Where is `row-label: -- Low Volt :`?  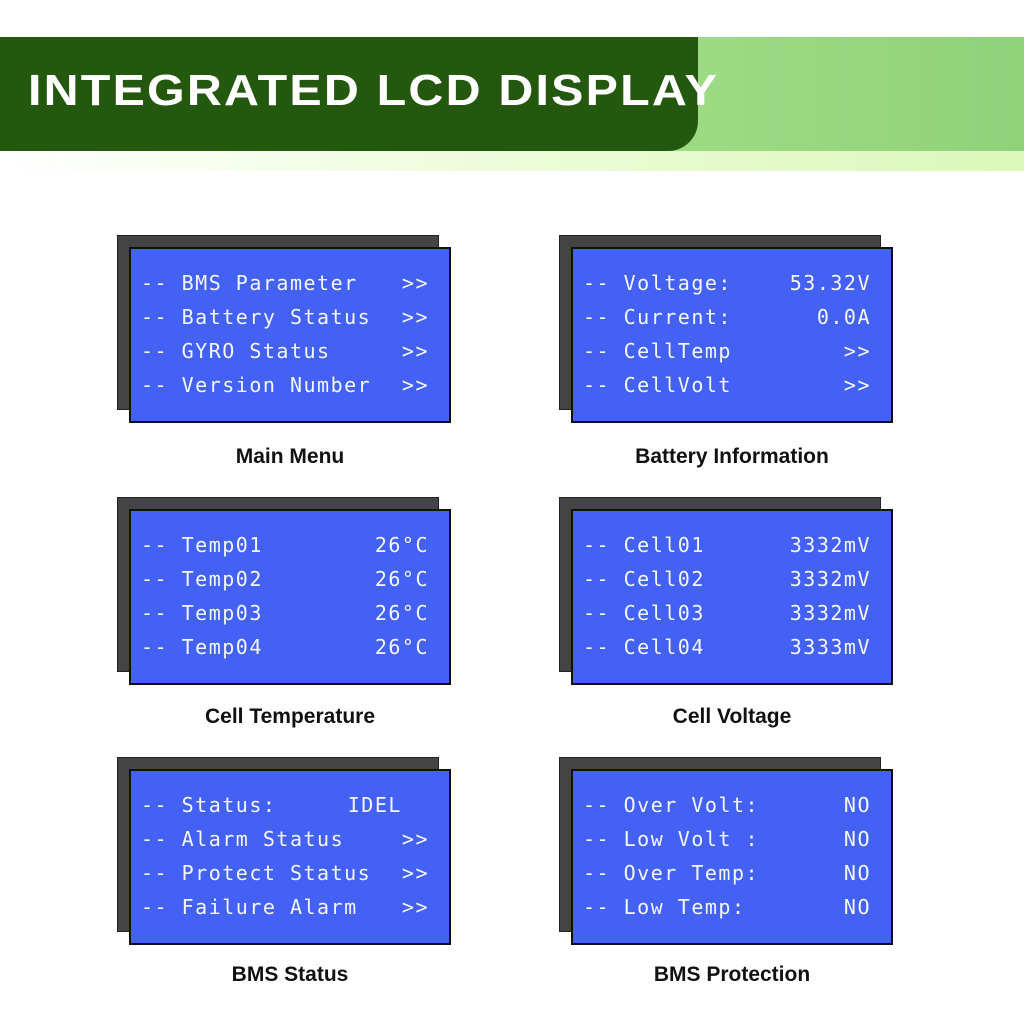
row-label: -- Low Volt : is located at coordinates (671, 839).